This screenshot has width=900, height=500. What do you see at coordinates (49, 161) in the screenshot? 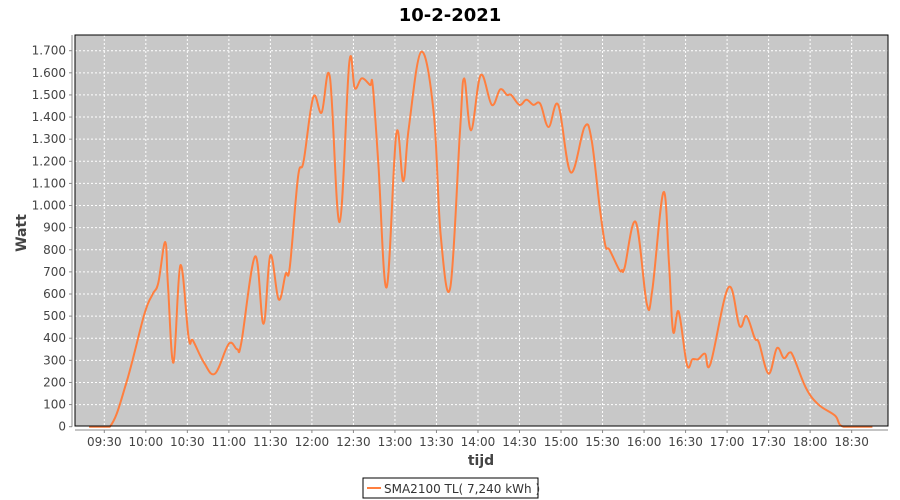
I see `y-tick-label: 1.200` at bounding box center [49, 161].